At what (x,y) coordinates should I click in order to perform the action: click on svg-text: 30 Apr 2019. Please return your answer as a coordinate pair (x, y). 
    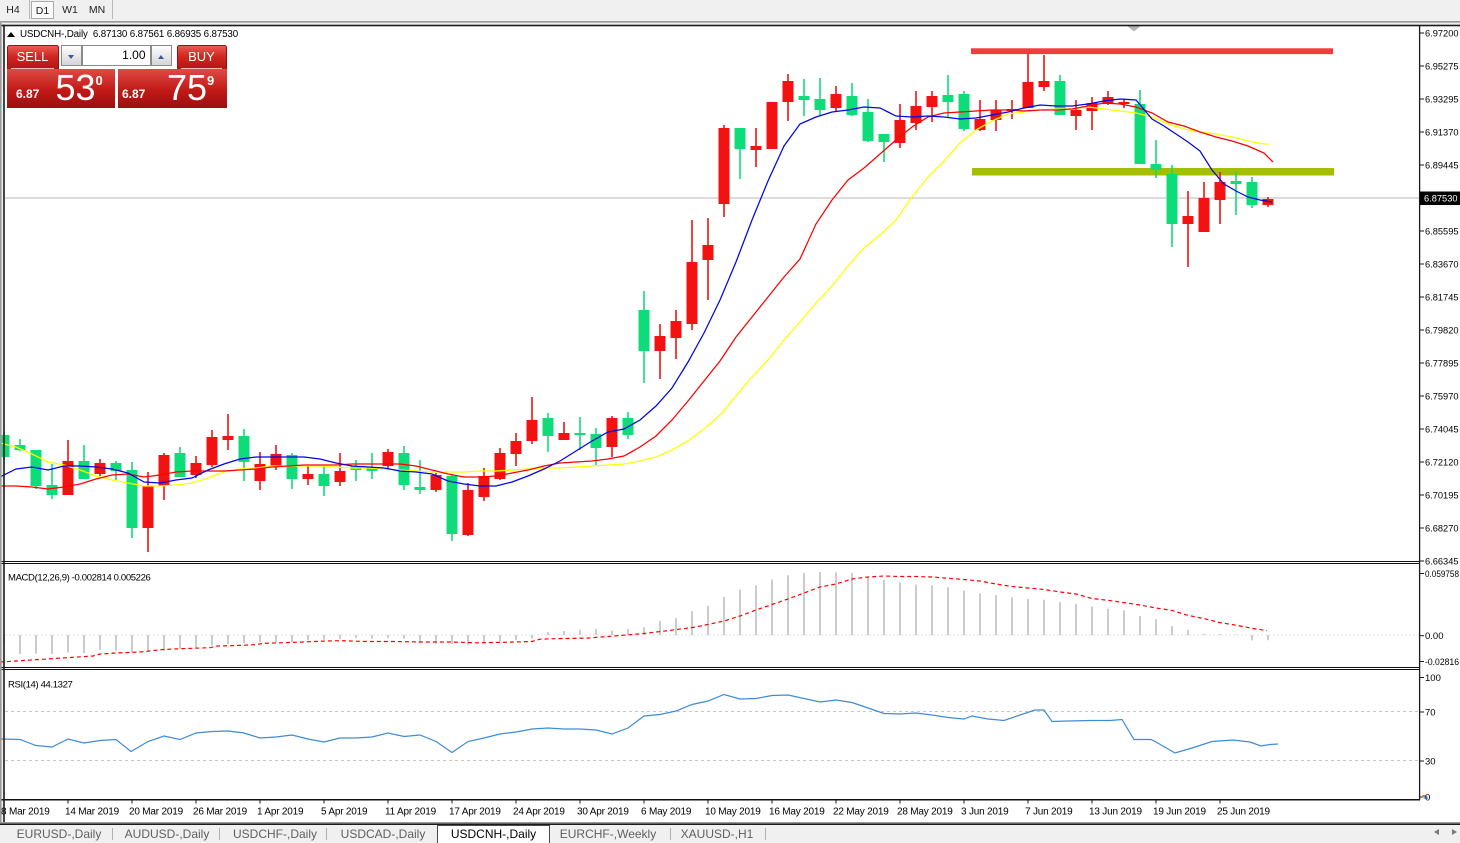
    Looking at the image, I should click on (603, 812).